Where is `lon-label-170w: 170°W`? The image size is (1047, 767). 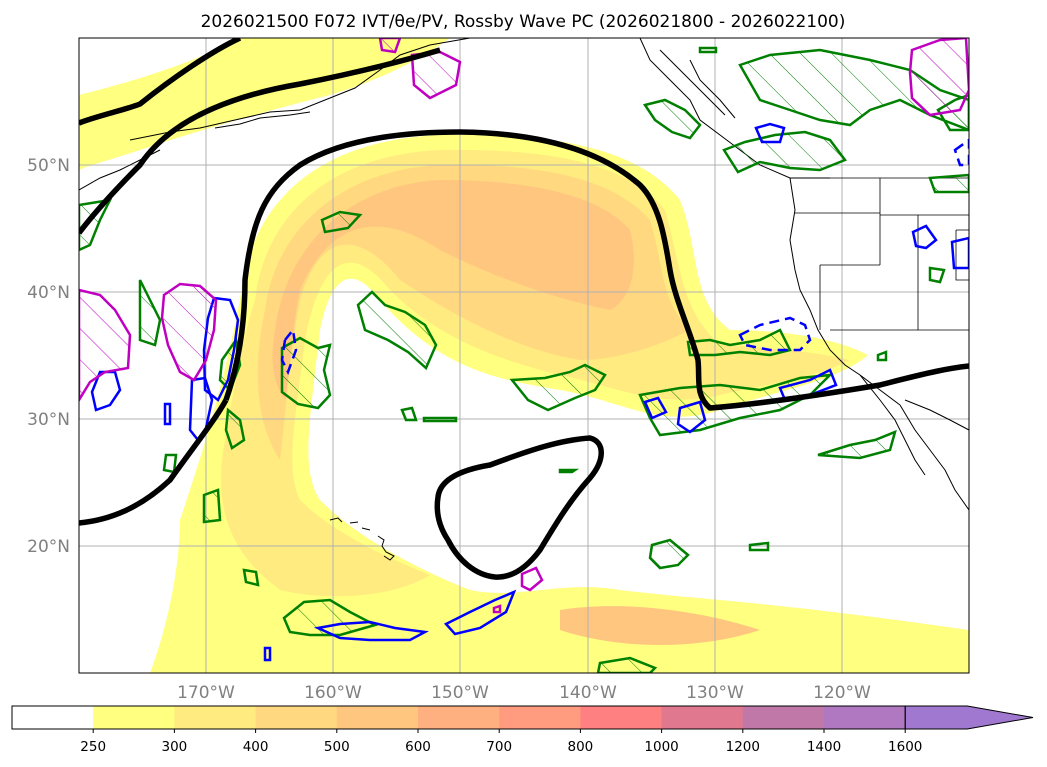 lon-label-170w: 170°W is located at coordinates (206, 693).